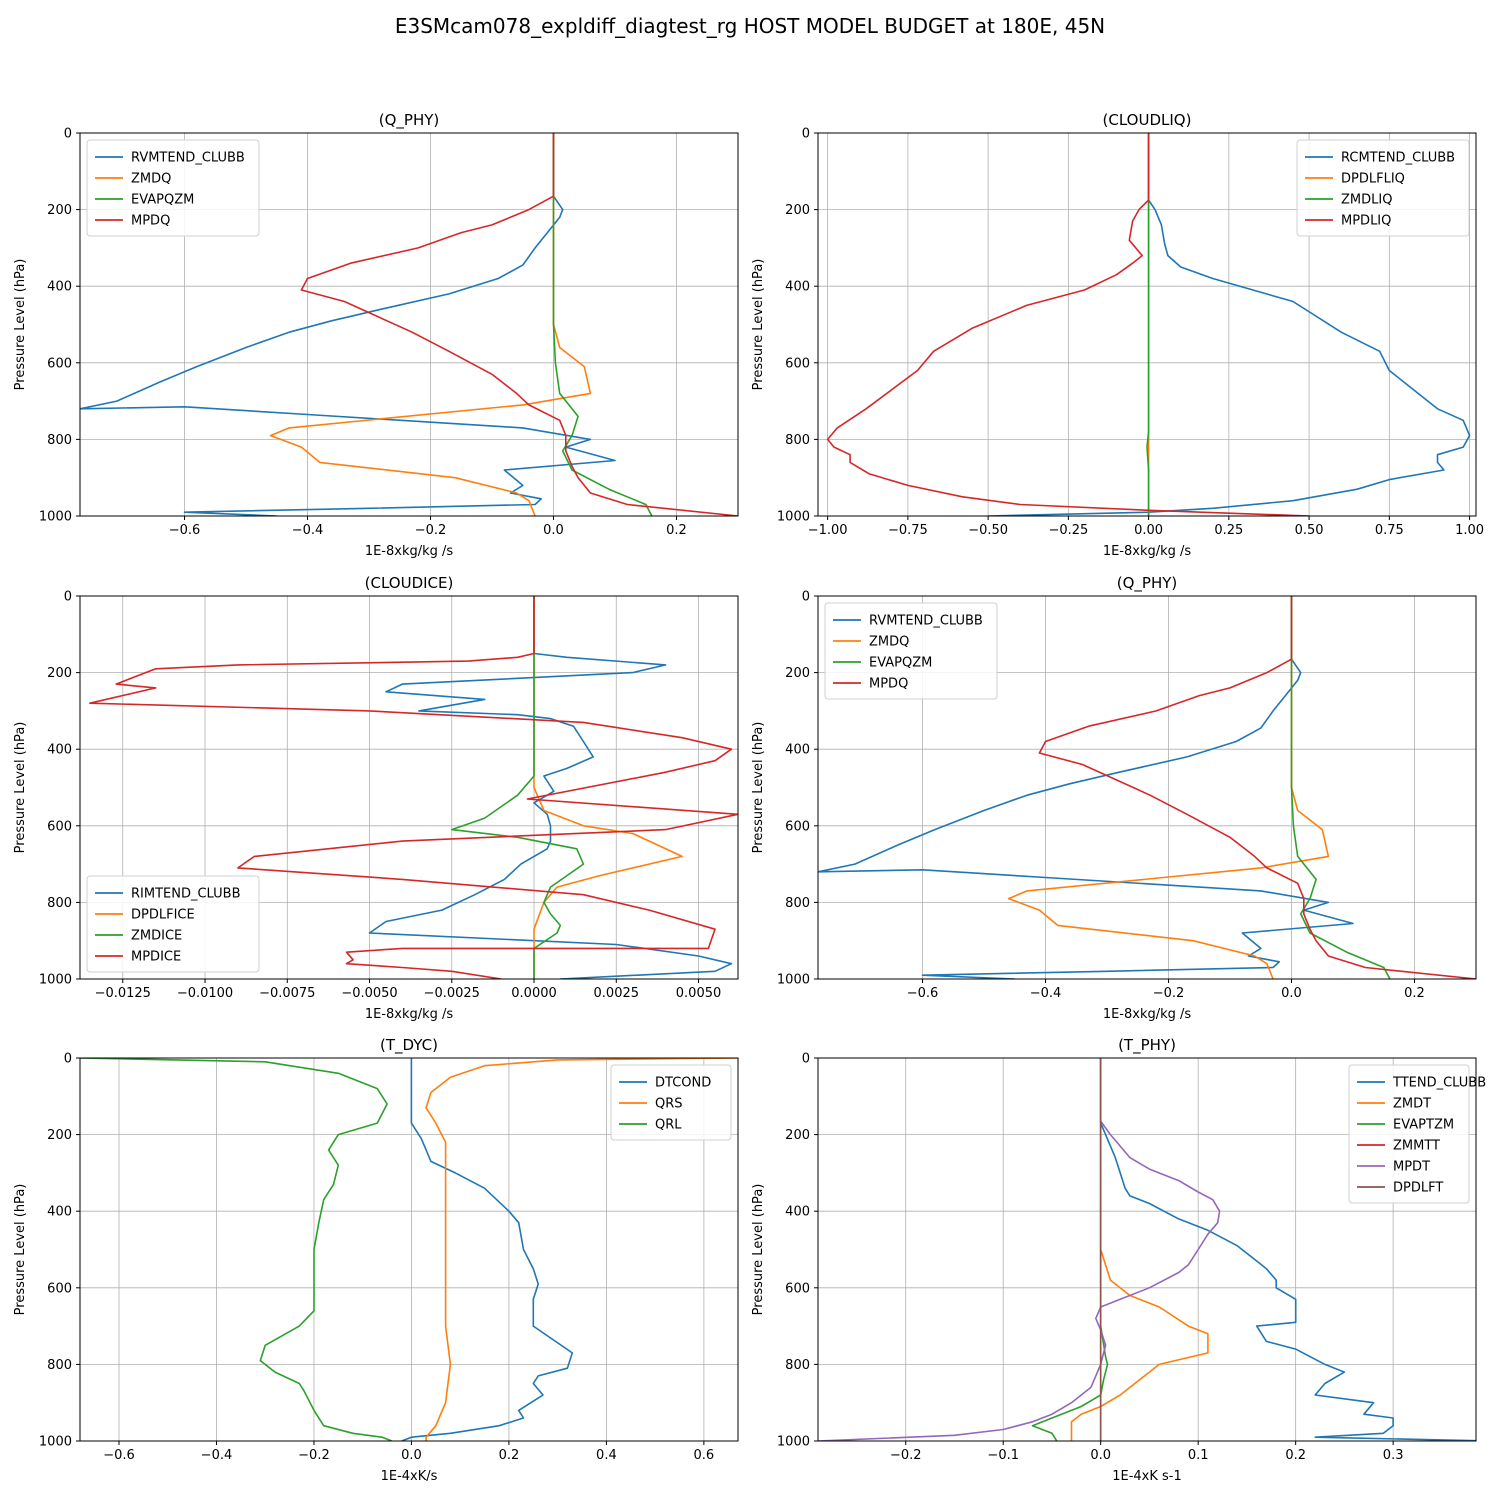 The width and height of the screenshot is (1500, 1500). I want to click on series-line-dpdlfice, so click(608, 787).